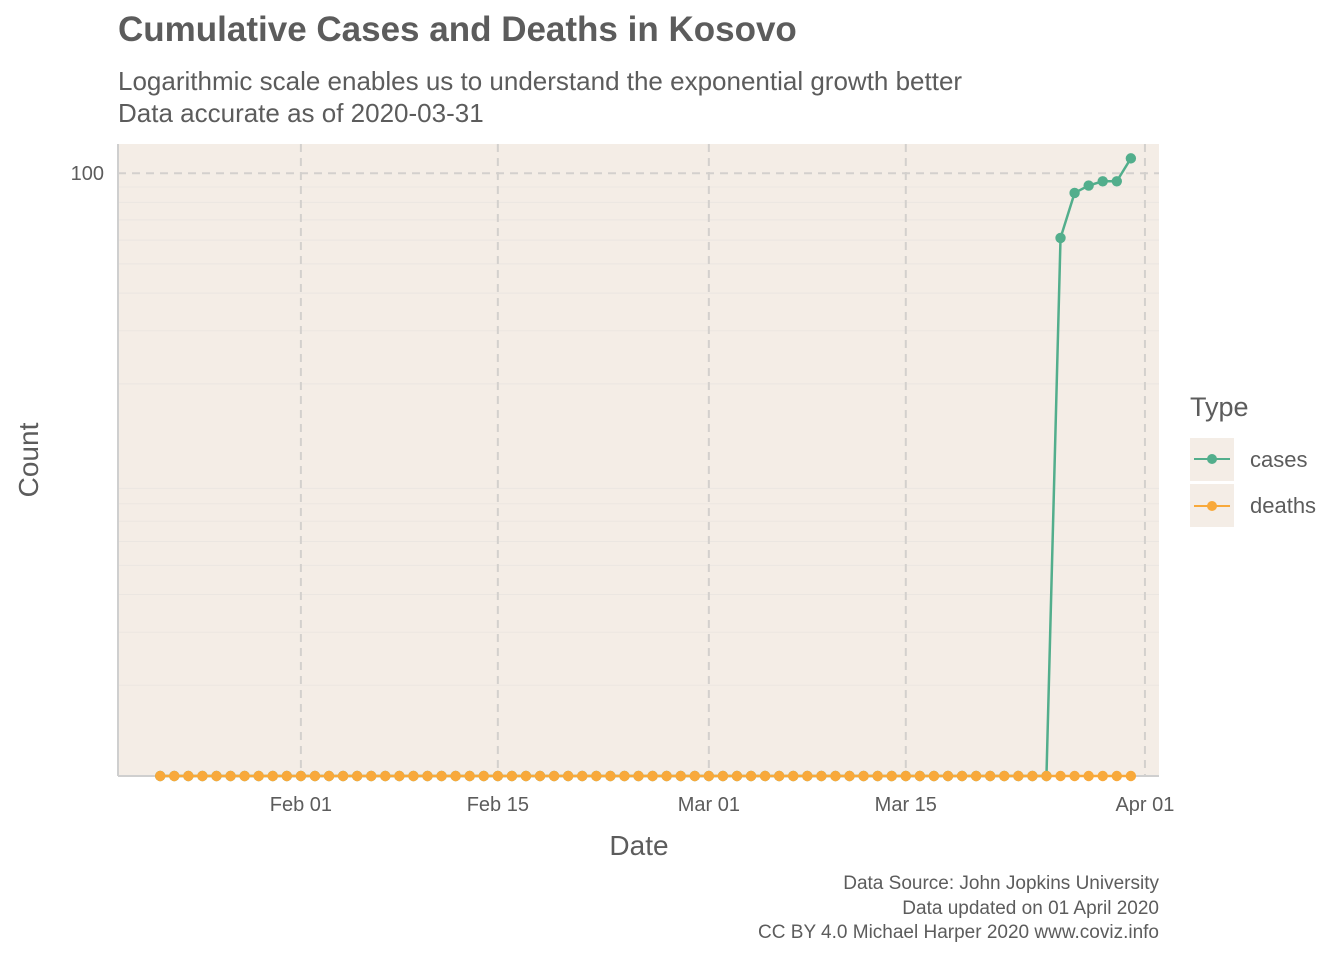  I want to click on caption-updated: Data updated on 01 April 2020, so click(1030, 908).